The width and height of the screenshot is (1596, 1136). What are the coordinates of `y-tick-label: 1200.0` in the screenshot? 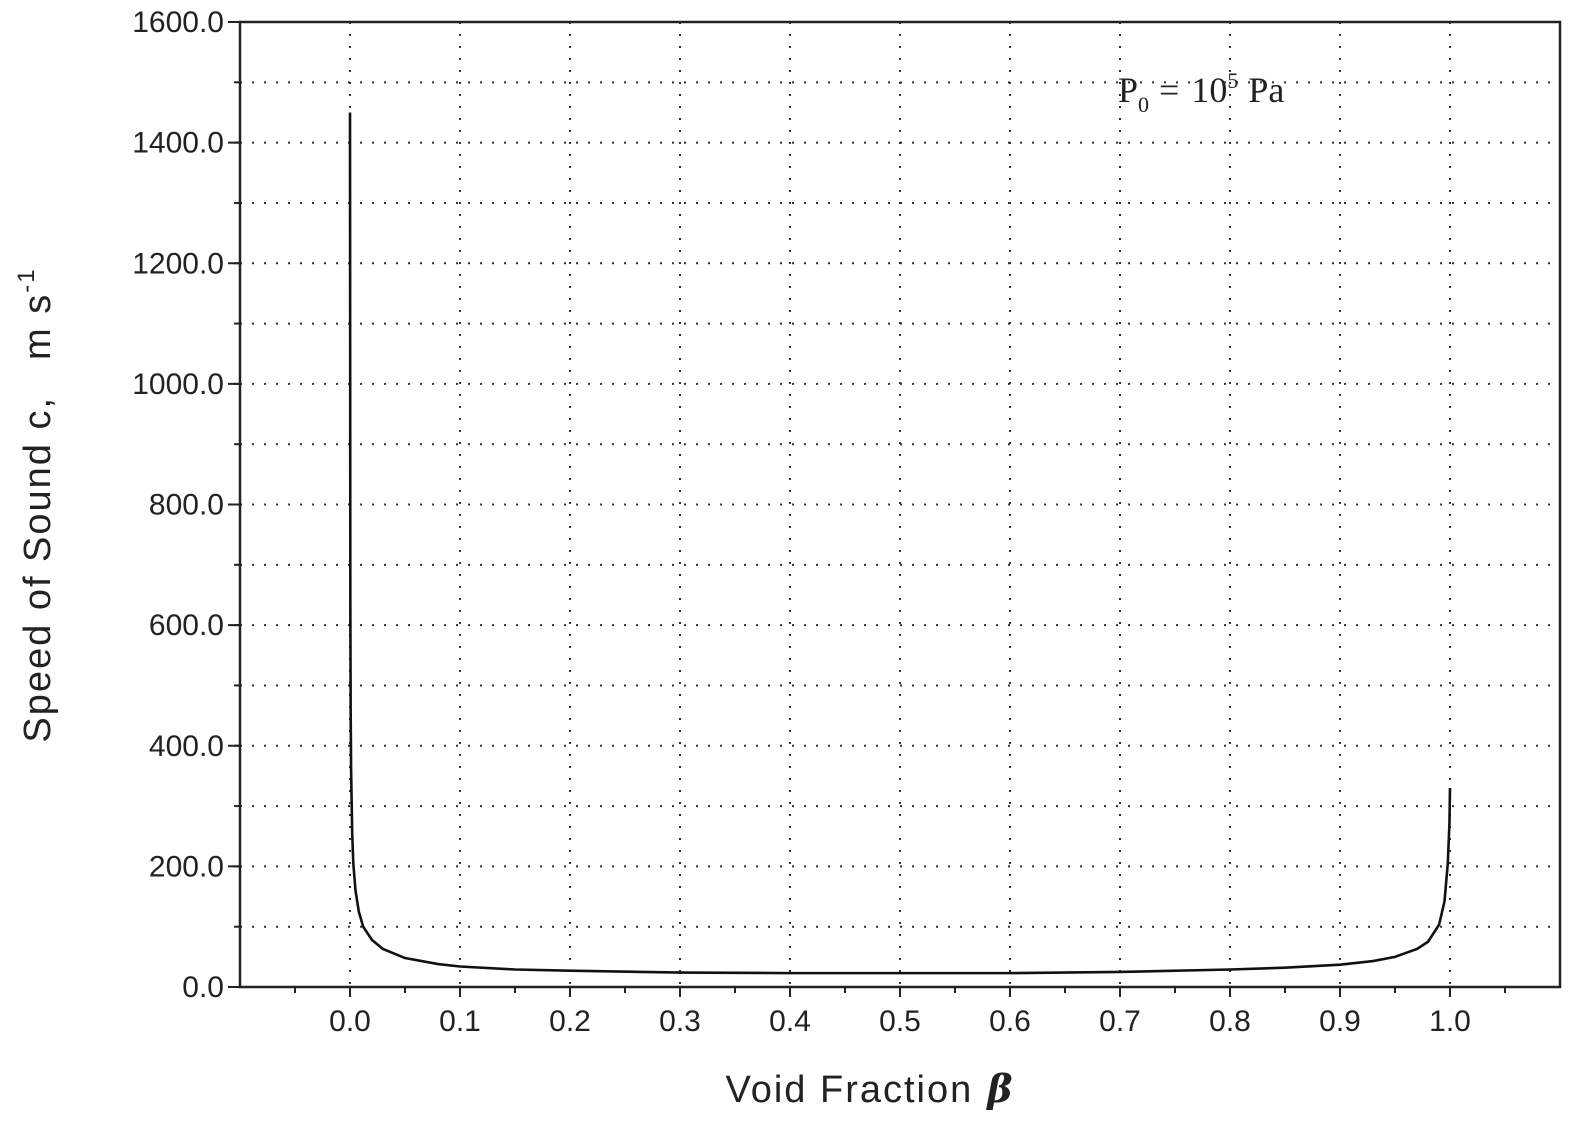 It's located at (178, 263).